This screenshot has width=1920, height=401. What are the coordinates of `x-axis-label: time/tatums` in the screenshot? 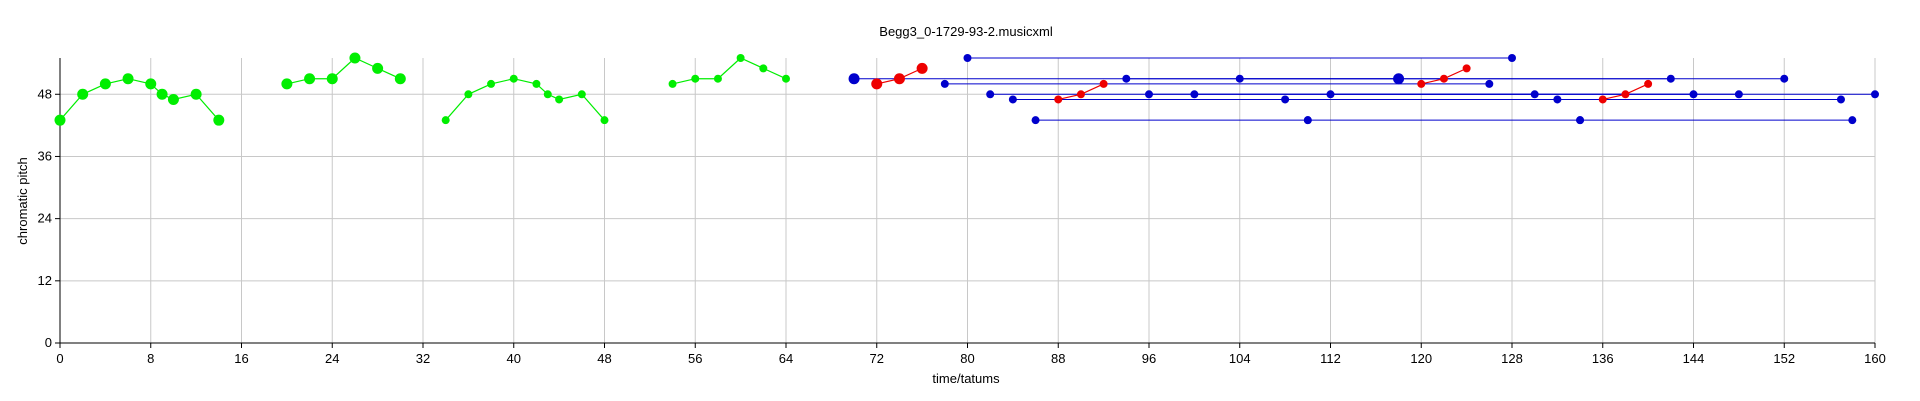 It's located at (966, 378).